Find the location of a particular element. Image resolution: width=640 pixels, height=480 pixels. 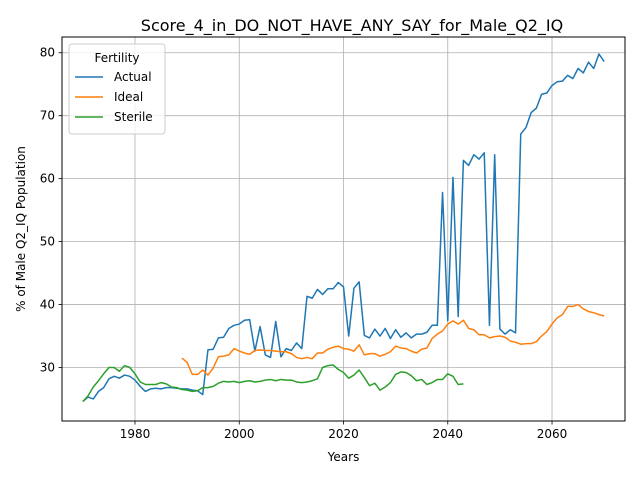

y-tick-label: 30 is located at coordinates (47, 367).